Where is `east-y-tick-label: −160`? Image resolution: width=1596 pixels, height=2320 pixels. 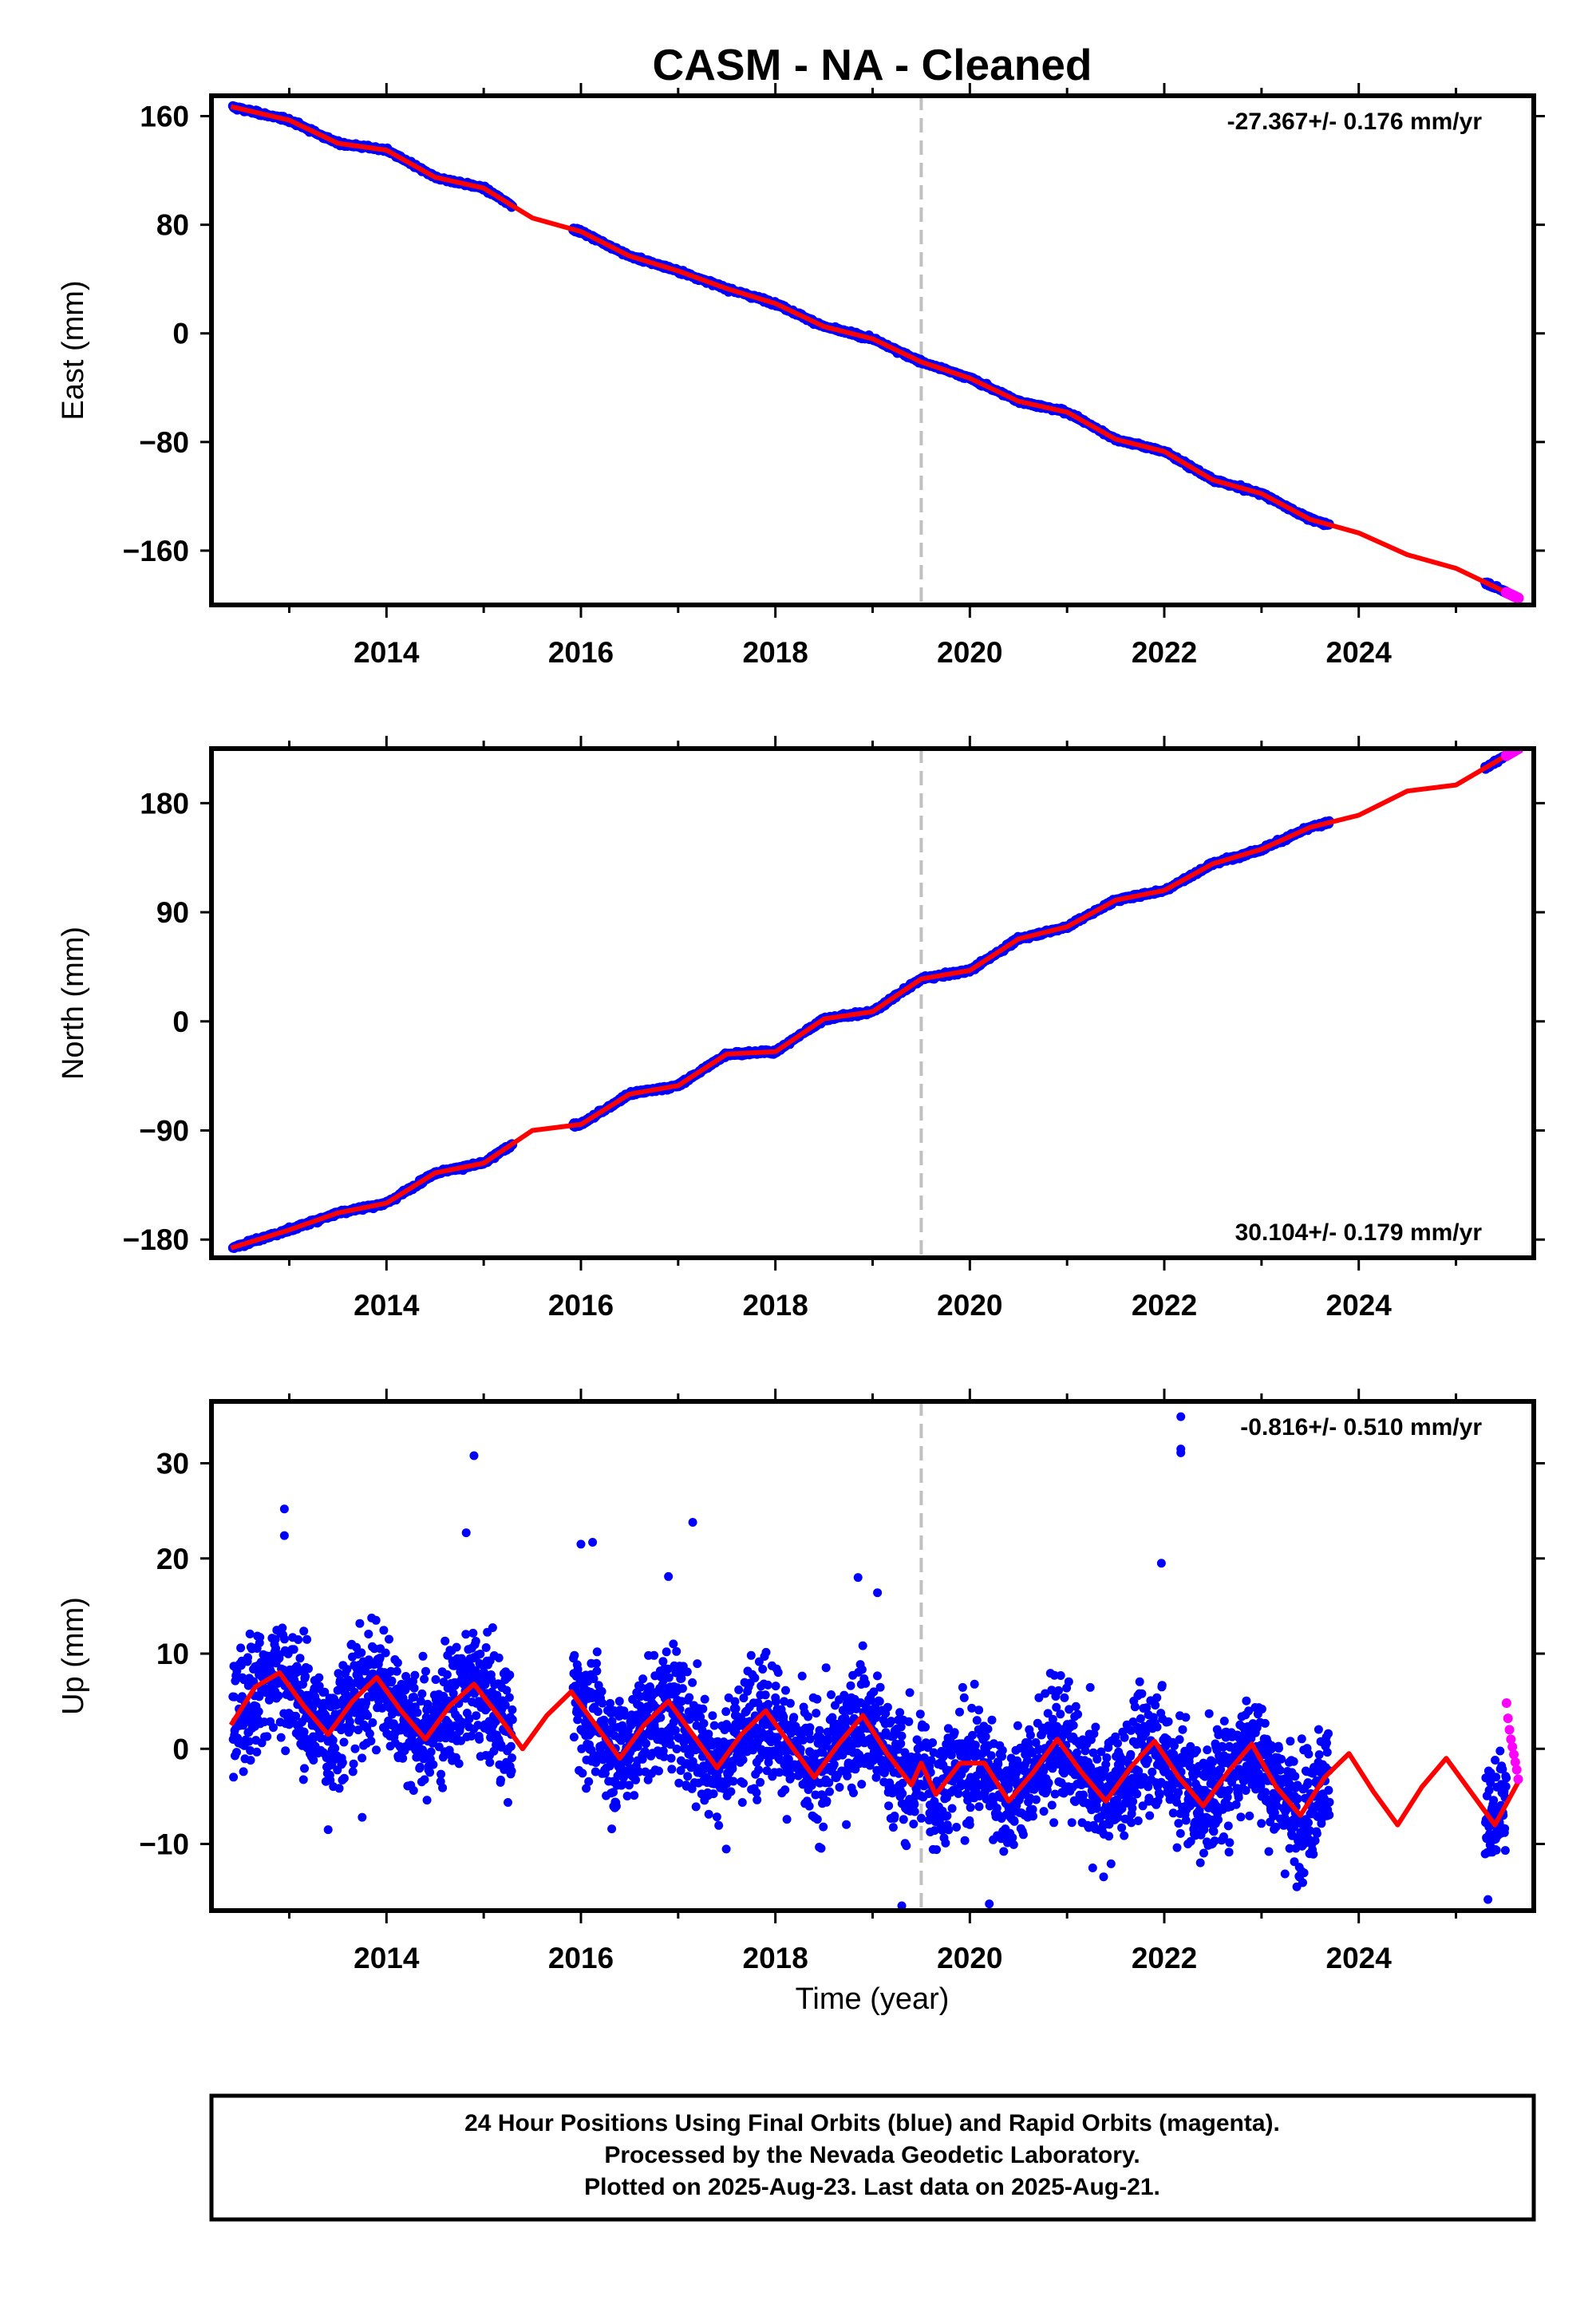
east-y-tick-label: −160 is located at coordinates (156, 551).